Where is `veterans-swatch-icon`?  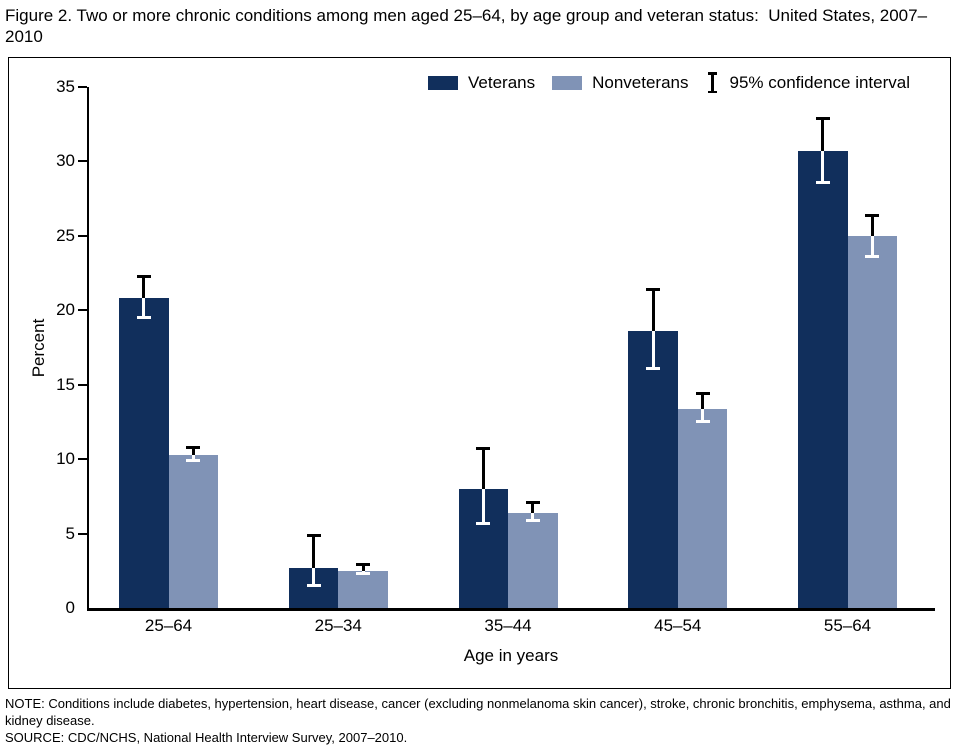 veterans-swatch-icon is located at coordinates (443, 82).